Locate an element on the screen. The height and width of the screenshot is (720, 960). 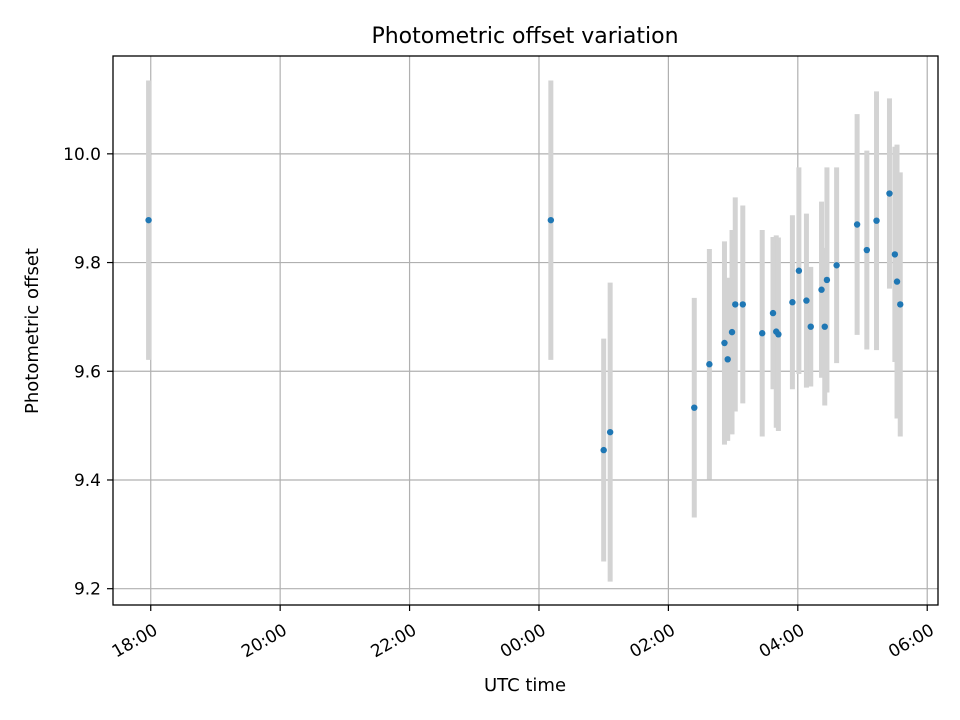
y-tick-label: 9.8 is located at coordinates (87, 264).